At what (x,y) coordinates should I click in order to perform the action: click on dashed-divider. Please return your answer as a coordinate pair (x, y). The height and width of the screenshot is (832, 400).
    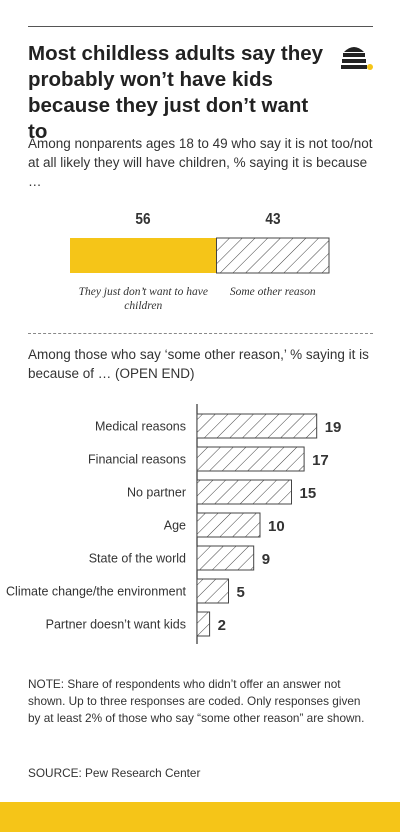
    Looking at the image, I should click on (200, 333).